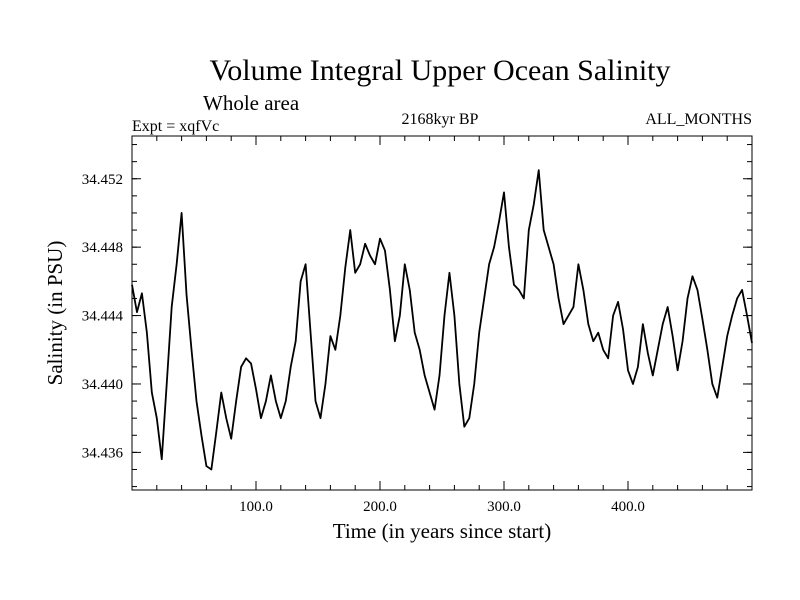 This screenshot has width=800, height=600. I want to click on y-tick-label: 34.436, so click(103, 453).